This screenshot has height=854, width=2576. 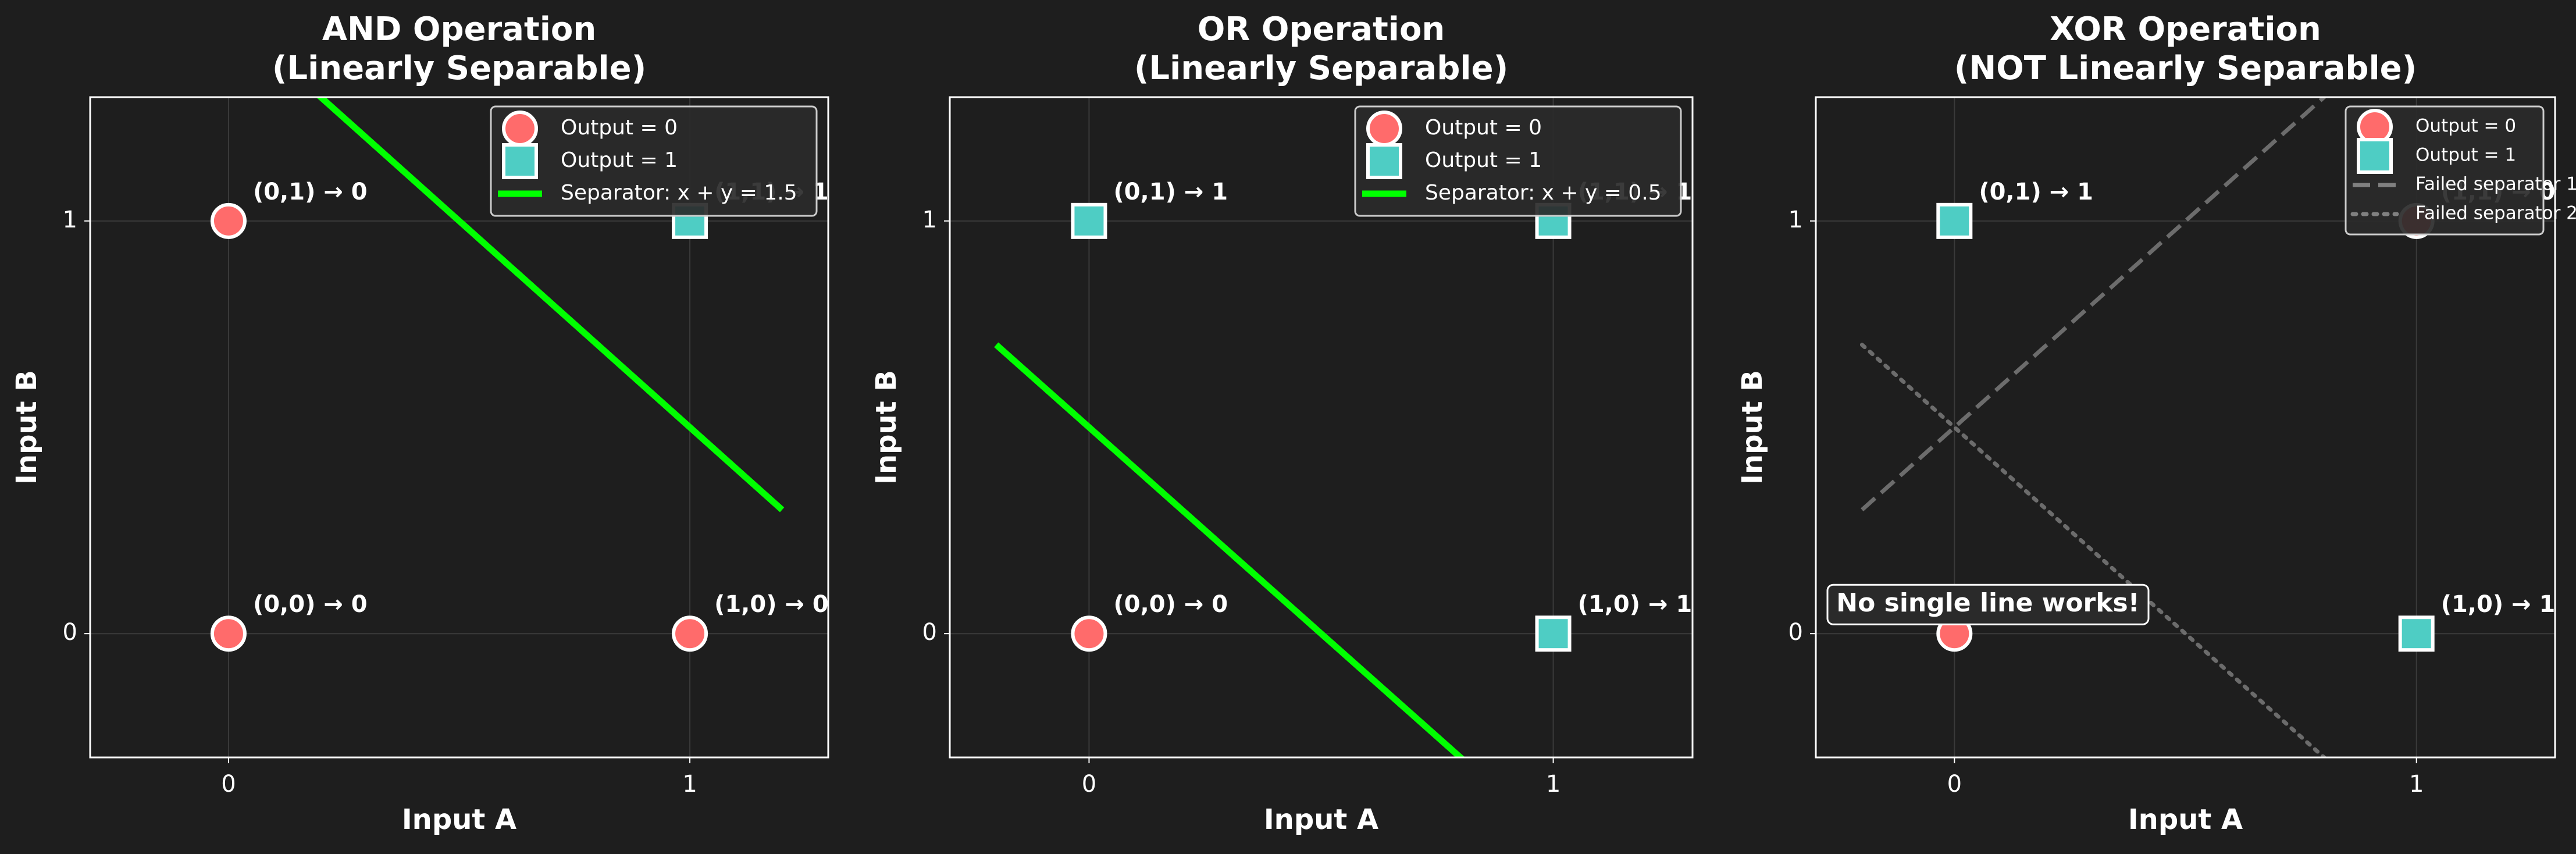 I want to click on legend-label: Separator: x + y = 1.5, so click(x=679, y=193).